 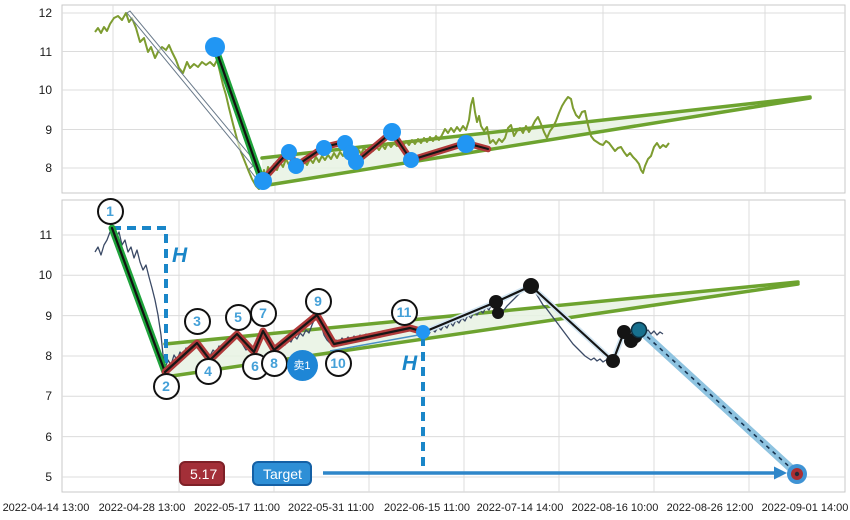 I want to click on bottom-ytick-10: 10, so click(x=45, y=275).